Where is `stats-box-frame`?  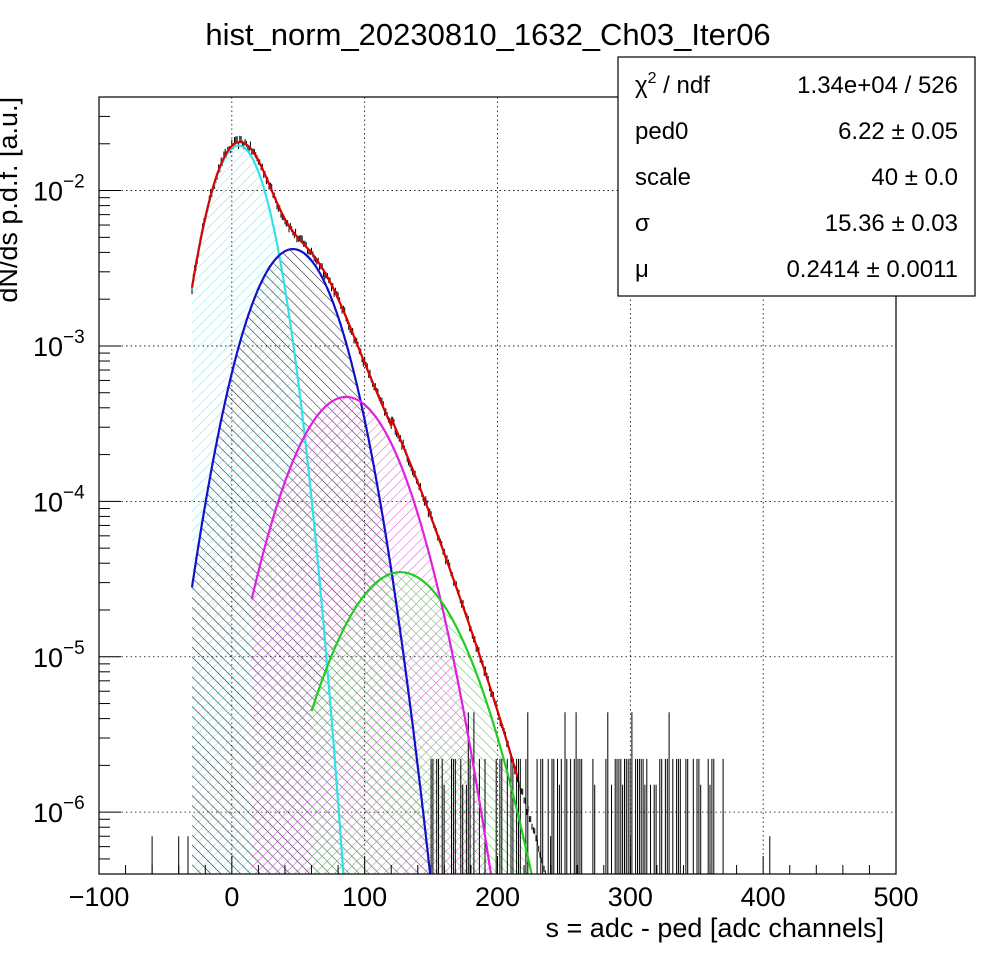 stats-box-frame is located at coordinates (796, 176).